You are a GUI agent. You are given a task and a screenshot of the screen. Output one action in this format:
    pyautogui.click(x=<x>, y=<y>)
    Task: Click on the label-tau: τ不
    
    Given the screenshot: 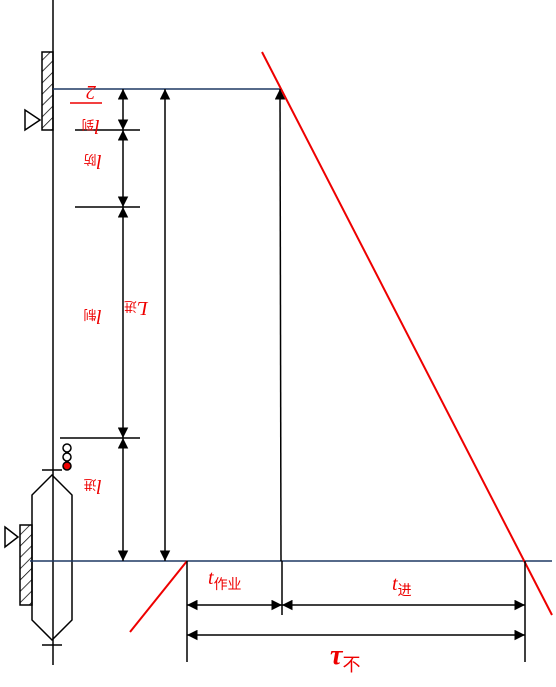 What is the action you would take?
    pyautogui.click(x=345, y=658)
    